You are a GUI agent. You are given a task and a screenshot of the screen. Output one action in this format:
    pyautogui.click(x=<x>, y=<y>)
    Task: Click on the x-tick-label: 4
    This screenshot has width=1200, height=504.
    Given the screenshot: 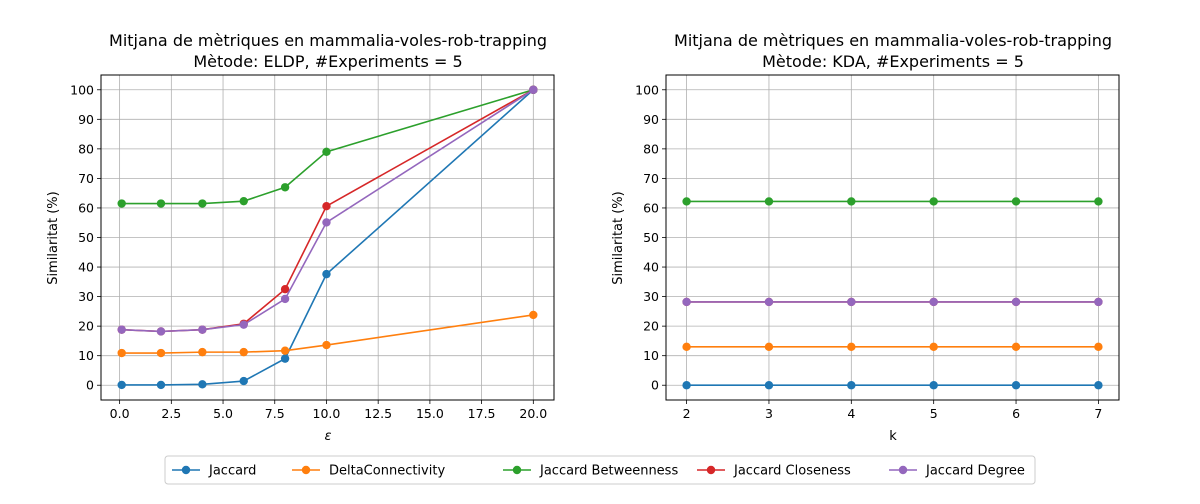 What is the action you would take?
    pyautogui.click(x=851, y=413)
    